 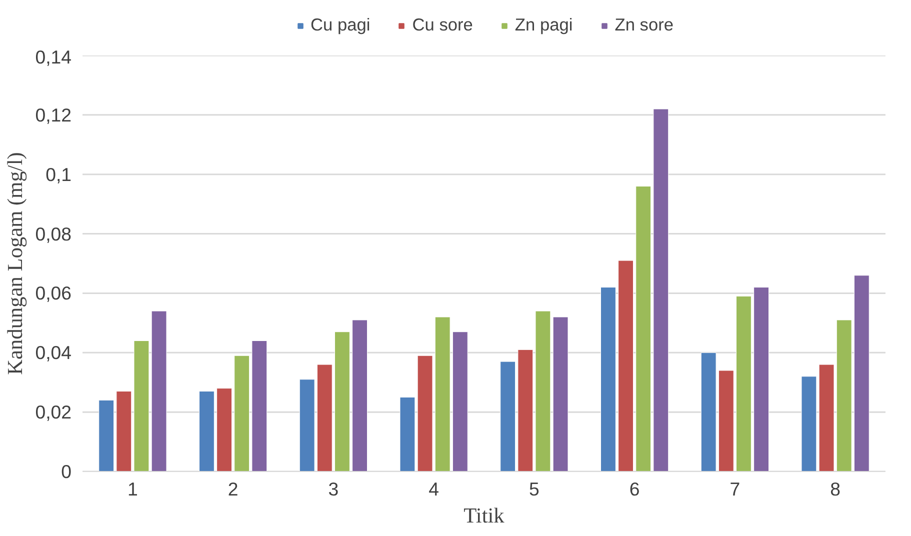 What do you see at coordinates (59, 174) in the screenshot?
I see `y-tick-label: 0,1` at bounding box center [59, 174].